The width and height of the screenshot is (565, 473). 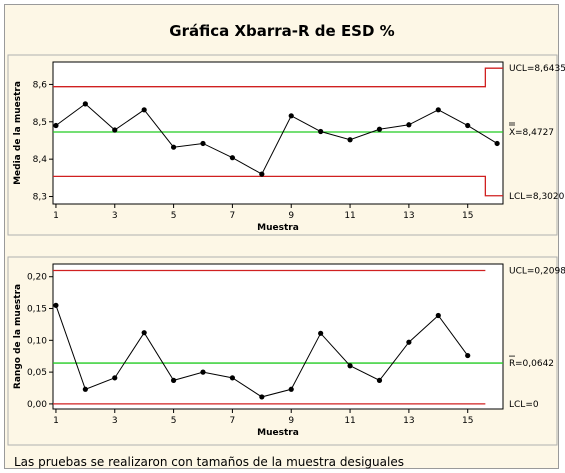 I want to click on xbar-xtick-label: 5, so click(x=174, y=216).